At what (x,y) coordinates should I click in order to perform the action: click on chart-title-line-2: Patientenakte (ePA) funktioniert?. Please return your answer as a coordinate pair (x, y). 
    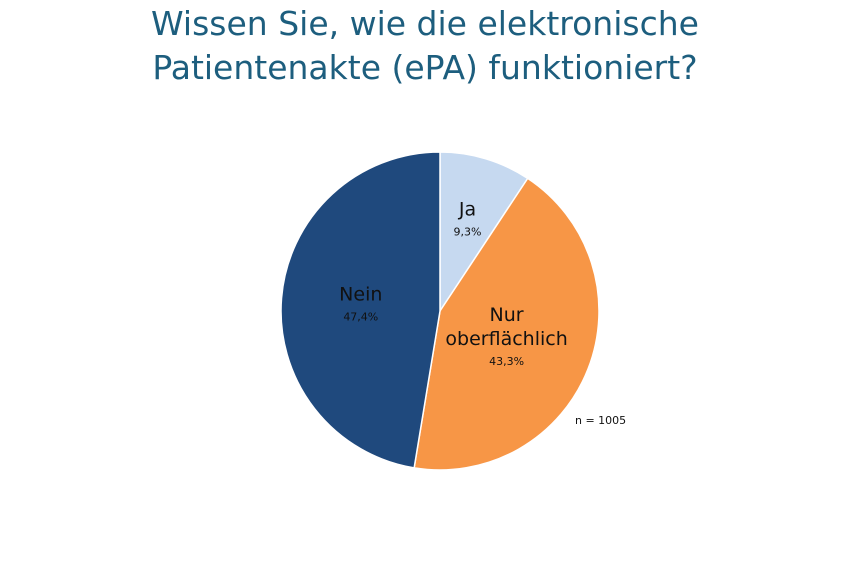
    Looking at the image, I should click on (425, 67).